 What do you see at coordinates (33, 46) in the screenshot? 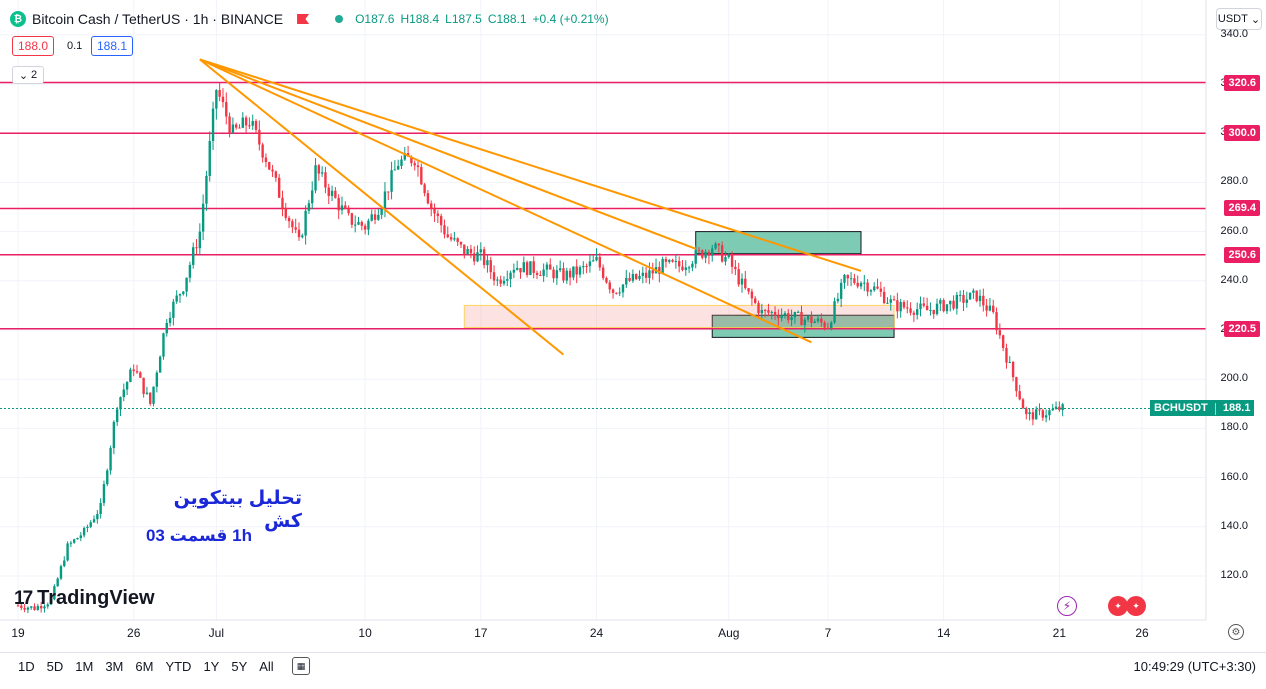
I see `sell-price-button: 188.0` at bounding box center [33, 46].